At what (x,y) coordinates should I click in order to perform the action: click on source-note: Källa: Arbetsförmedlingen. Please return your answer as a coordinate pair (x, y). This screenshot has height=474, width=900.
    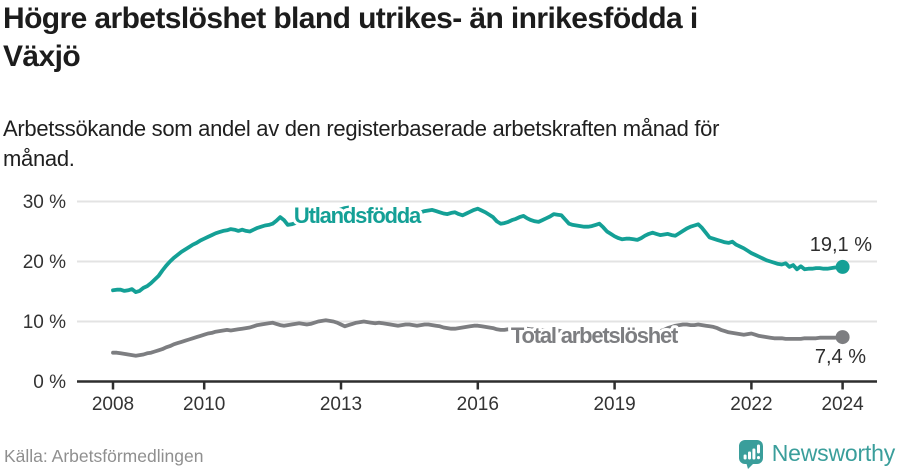
    Looking at the image, I should click on (104, 456).